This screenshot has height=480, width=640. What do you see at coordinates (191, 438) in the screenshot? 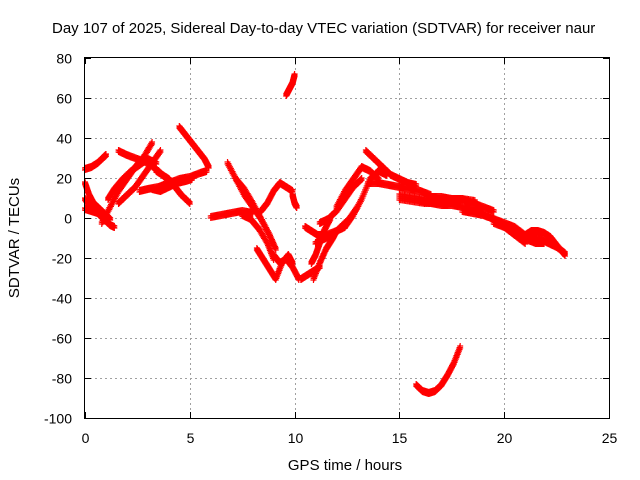
I see `x-tick-label: 5` at bounding box center [191, 438].